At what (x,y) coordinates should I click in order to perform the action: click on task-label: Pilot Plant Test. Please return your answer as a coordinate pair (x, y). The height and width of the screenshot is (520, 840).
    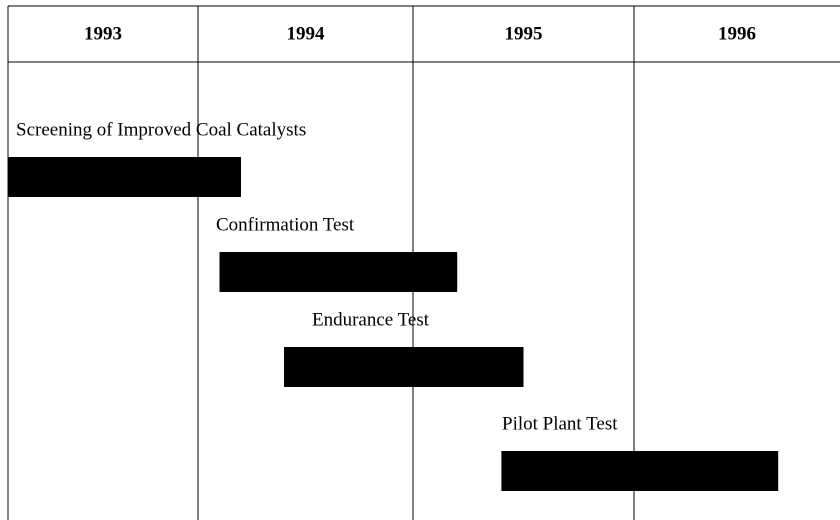
    Looking at the image, I should click on (560, 423).